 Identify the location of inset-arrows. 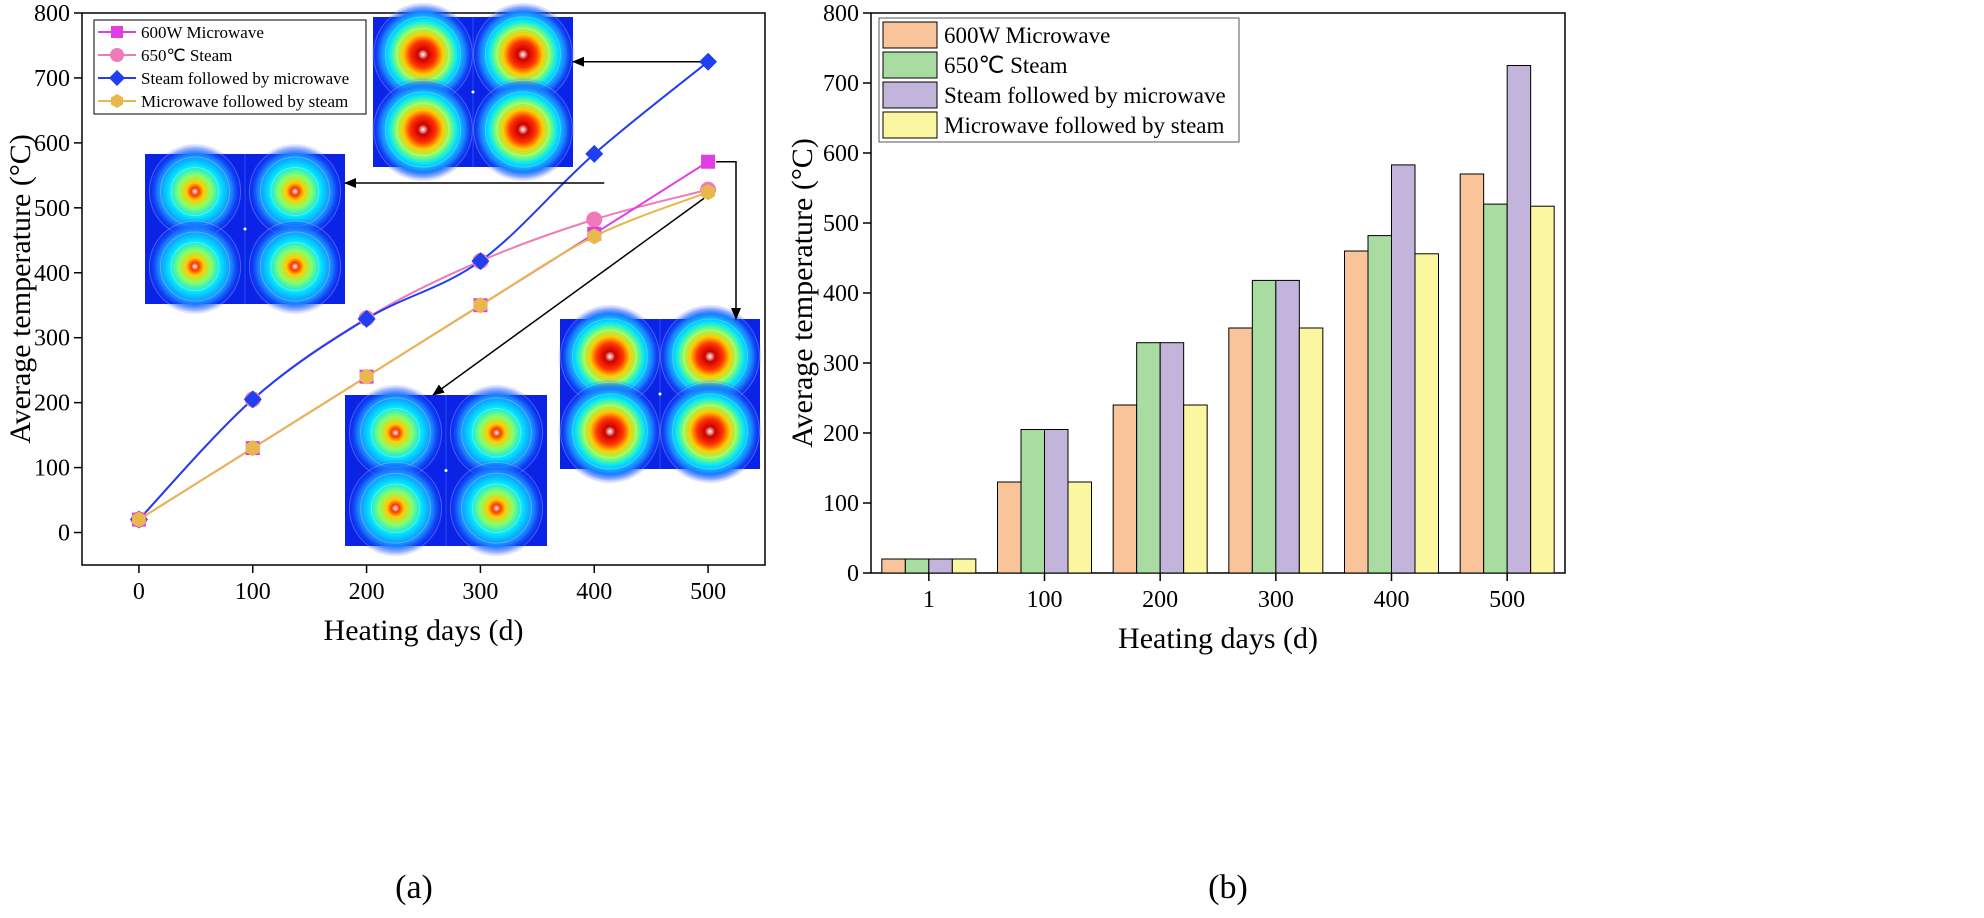
(542, 226).